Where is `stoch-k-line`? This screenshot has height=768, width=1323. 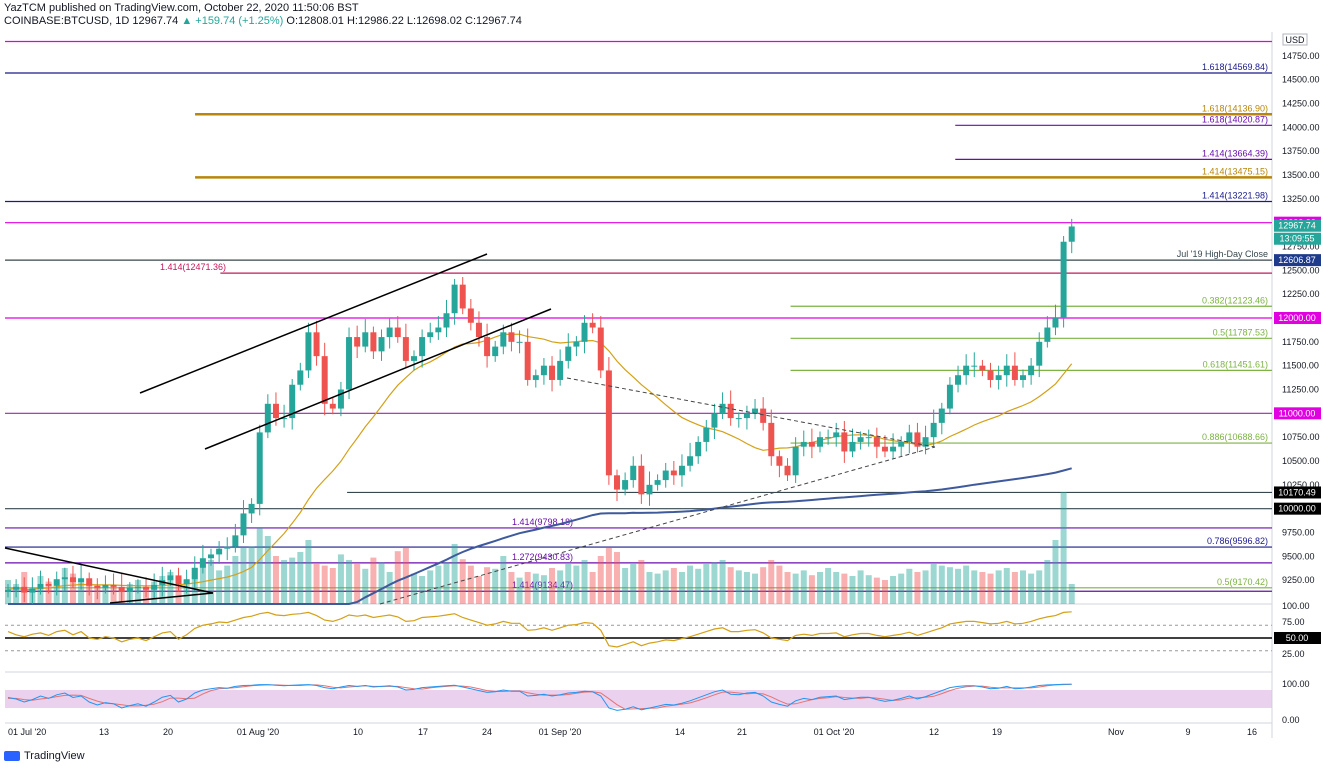
stoch-k-line is located at coordinates (539, 697).